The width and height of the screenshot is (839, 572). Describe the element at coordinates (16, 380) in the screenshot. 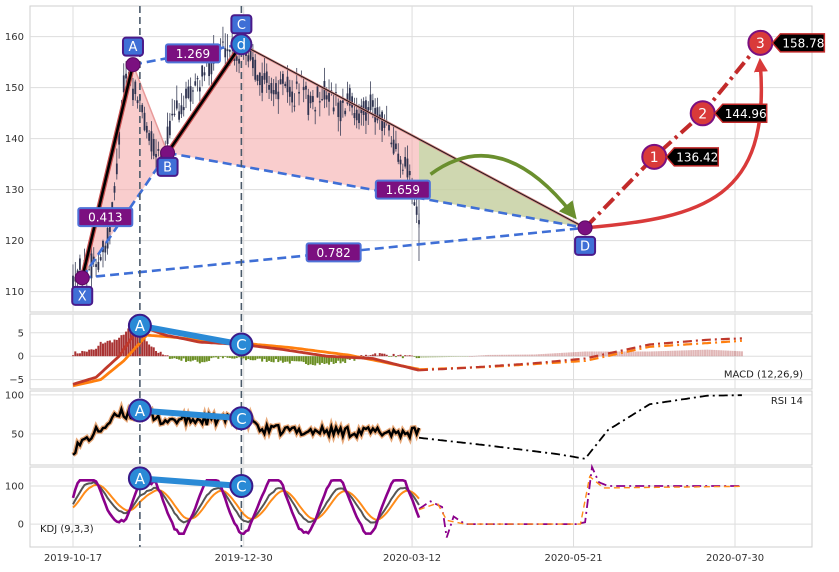

I see `y-tick-label-macd: −5` at that location.